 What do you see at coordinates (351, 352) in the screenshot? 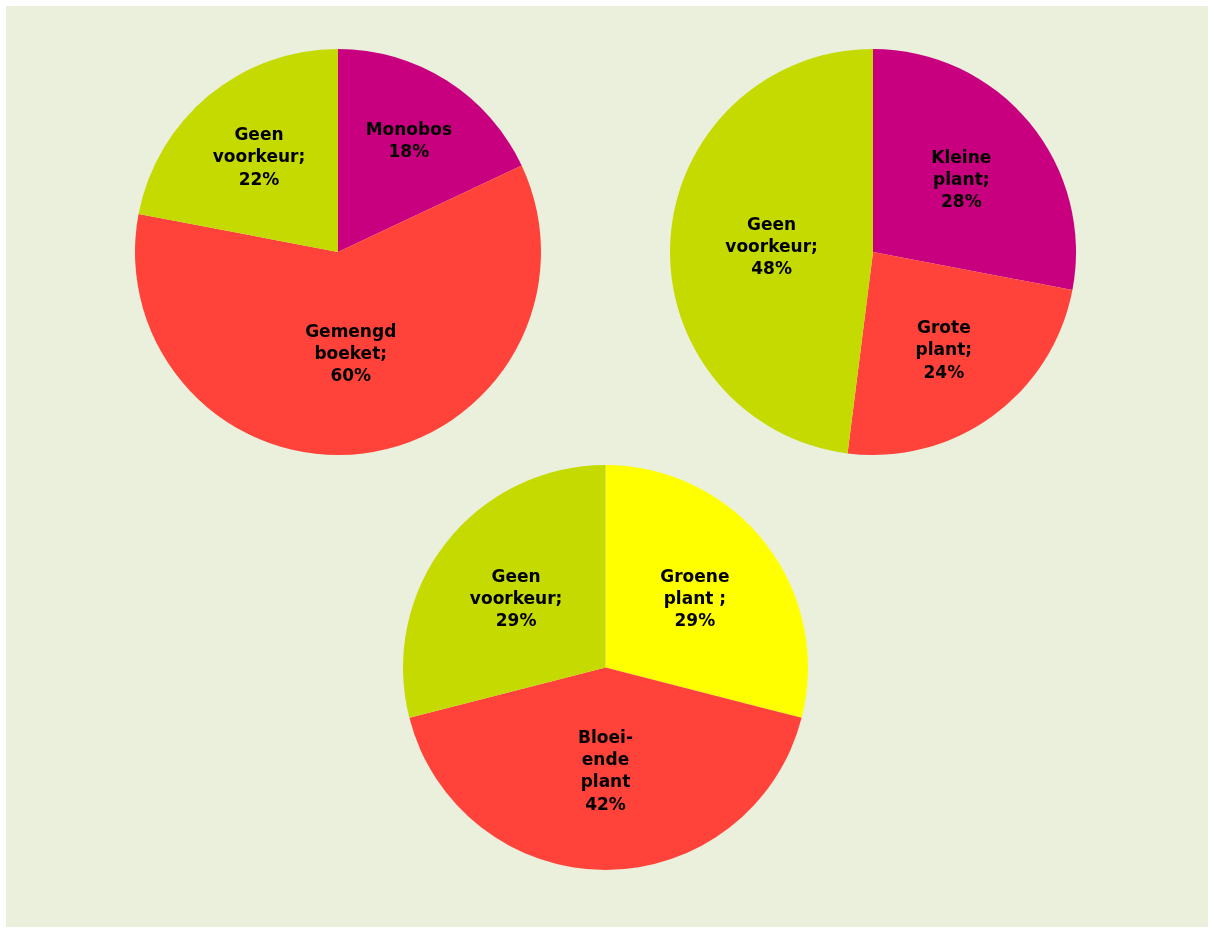
I see `slice-label: Gemengd boeket; 60%` at bounding box center [351, 352].